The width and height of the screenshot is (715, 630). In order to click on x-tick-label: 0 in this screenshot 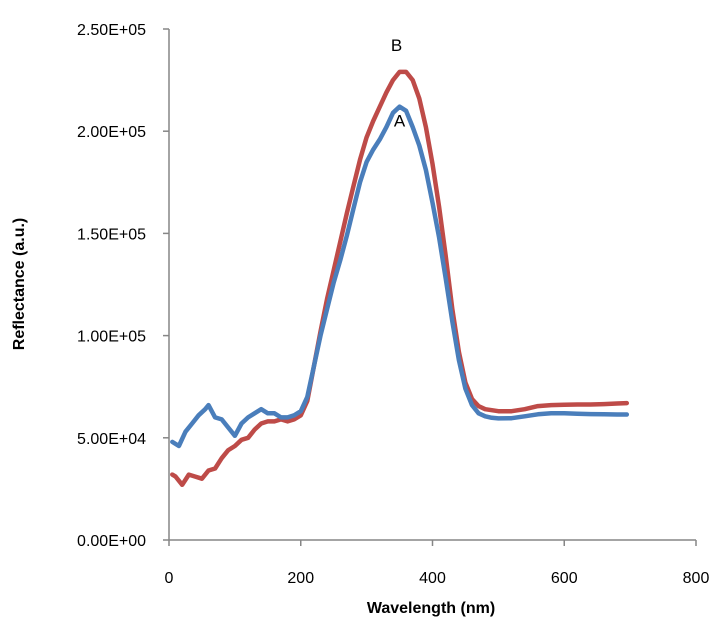, I will do `click(169, 578)`.